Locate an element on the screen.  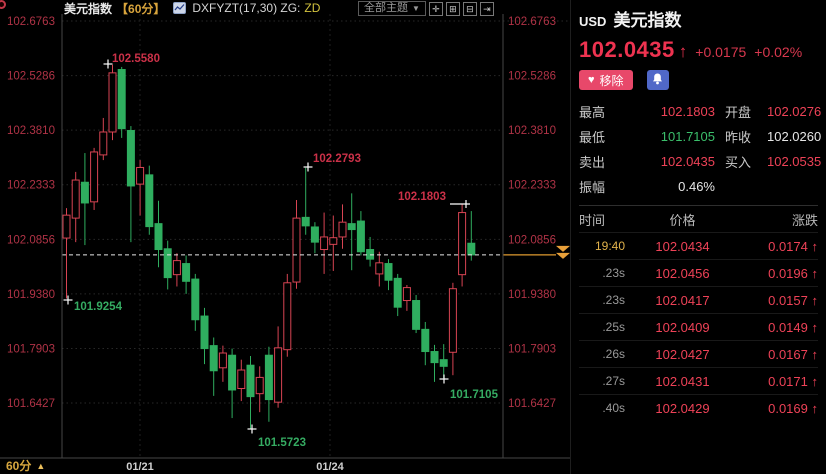
panel-divider is located at coordinates (698, 205).